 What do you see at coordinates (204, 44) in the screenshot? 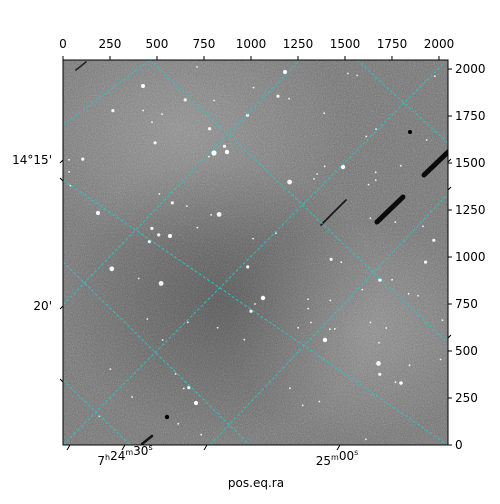
I see `x-pixel-tick-label: 750` at bounding box center [204, 44].